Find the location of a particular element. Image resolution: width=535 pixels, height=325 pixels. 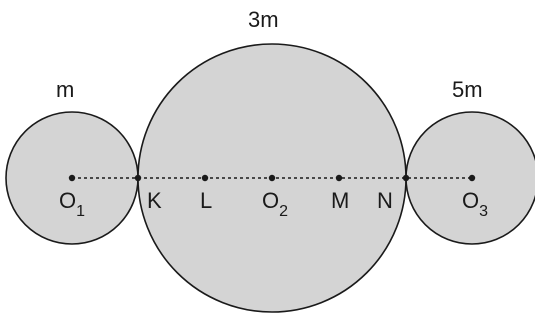

point-label-l: L is located at coordinates (206, 200).